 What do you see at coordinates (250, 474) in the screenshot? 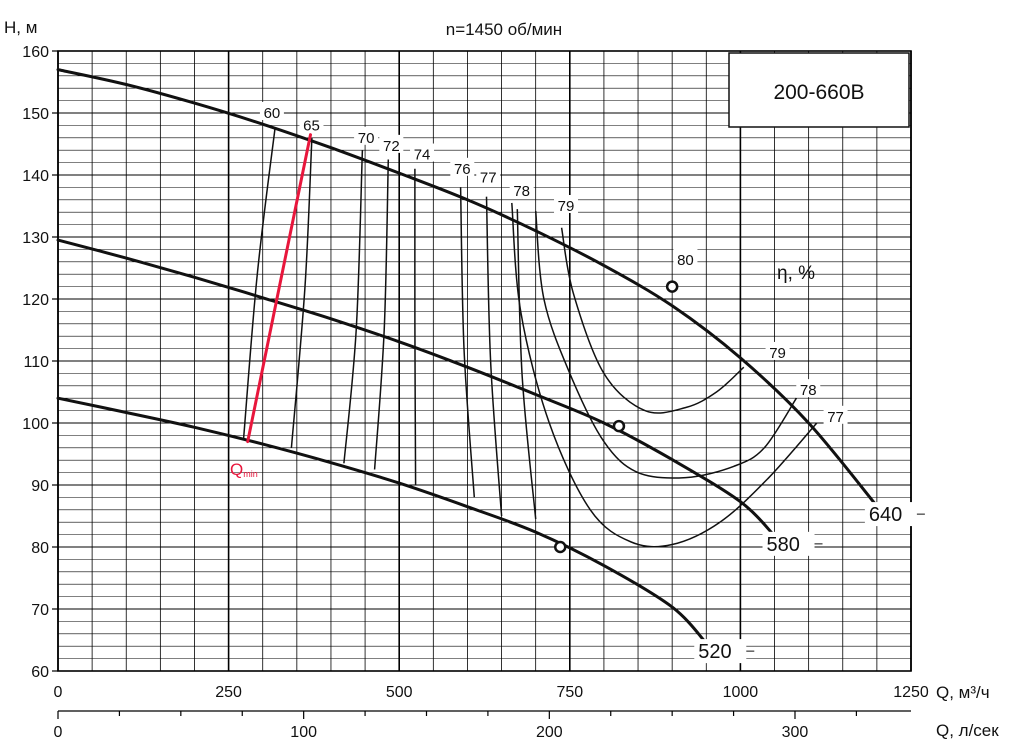
I see `qmin-label-sub: min` at bounding box center [250, 474].